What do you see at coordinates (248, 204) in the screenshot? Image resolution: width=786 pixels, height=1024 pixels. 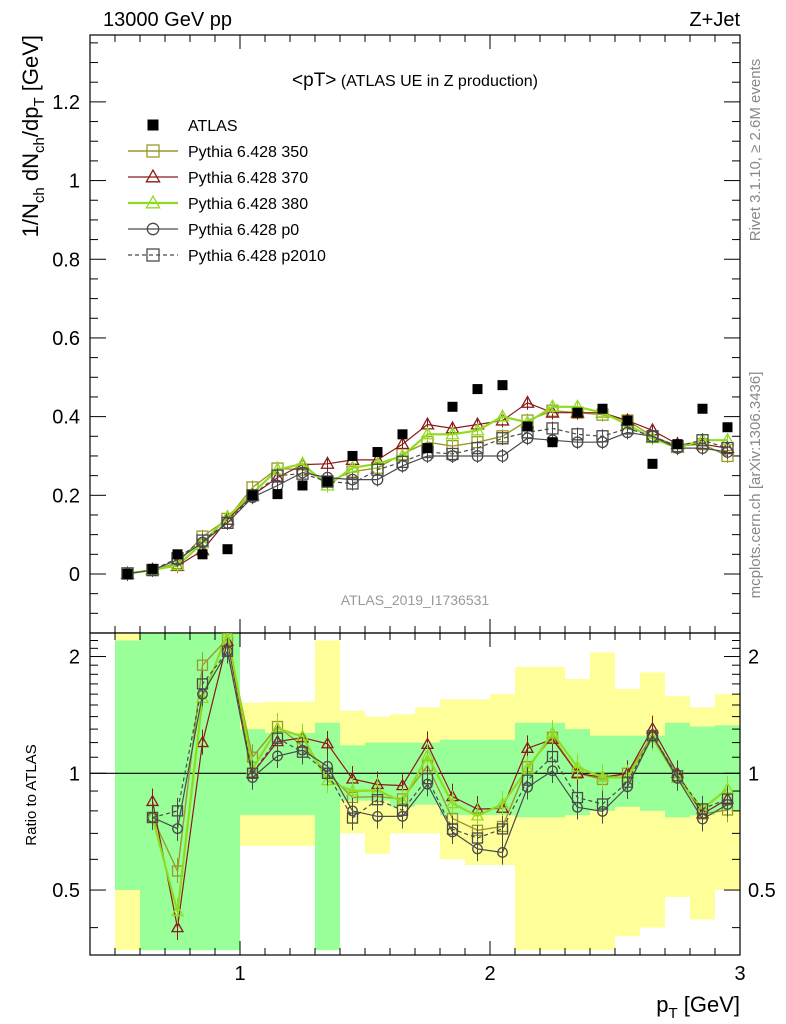 I see `legend-label: Pythia 6.428 380` at bounding box center [248, 204].